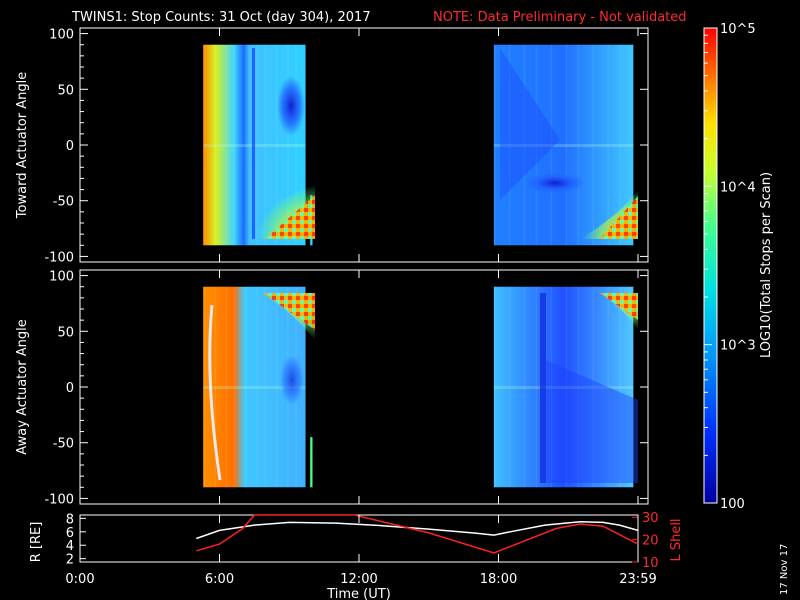 This screenshot has width=800, height=600. I want to click on away-dark-region, so click(592, 421).